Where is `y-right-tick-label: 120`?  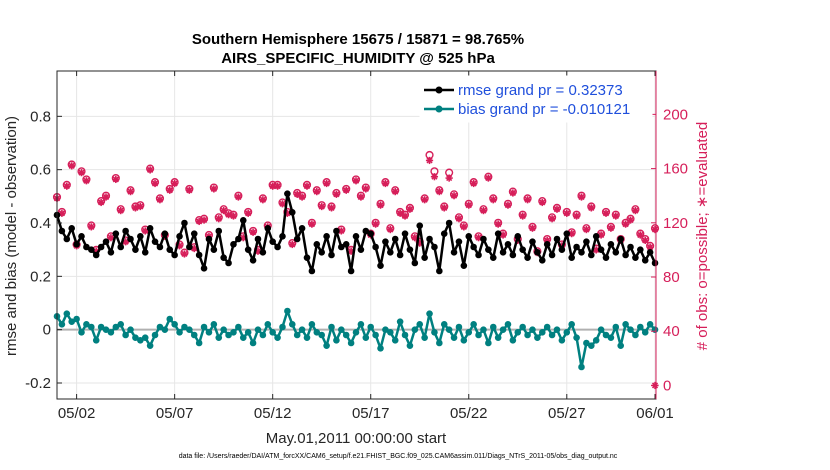
y-right-tick-label: 120 is located at coordinates (675, 223).